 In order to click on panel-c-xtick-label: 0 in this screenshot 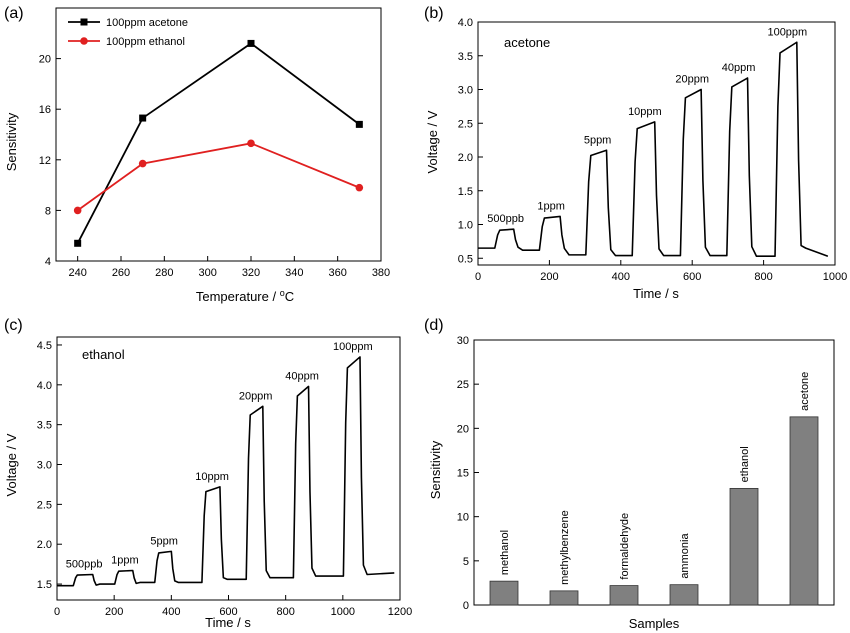, I will do `click(57, 612)`.